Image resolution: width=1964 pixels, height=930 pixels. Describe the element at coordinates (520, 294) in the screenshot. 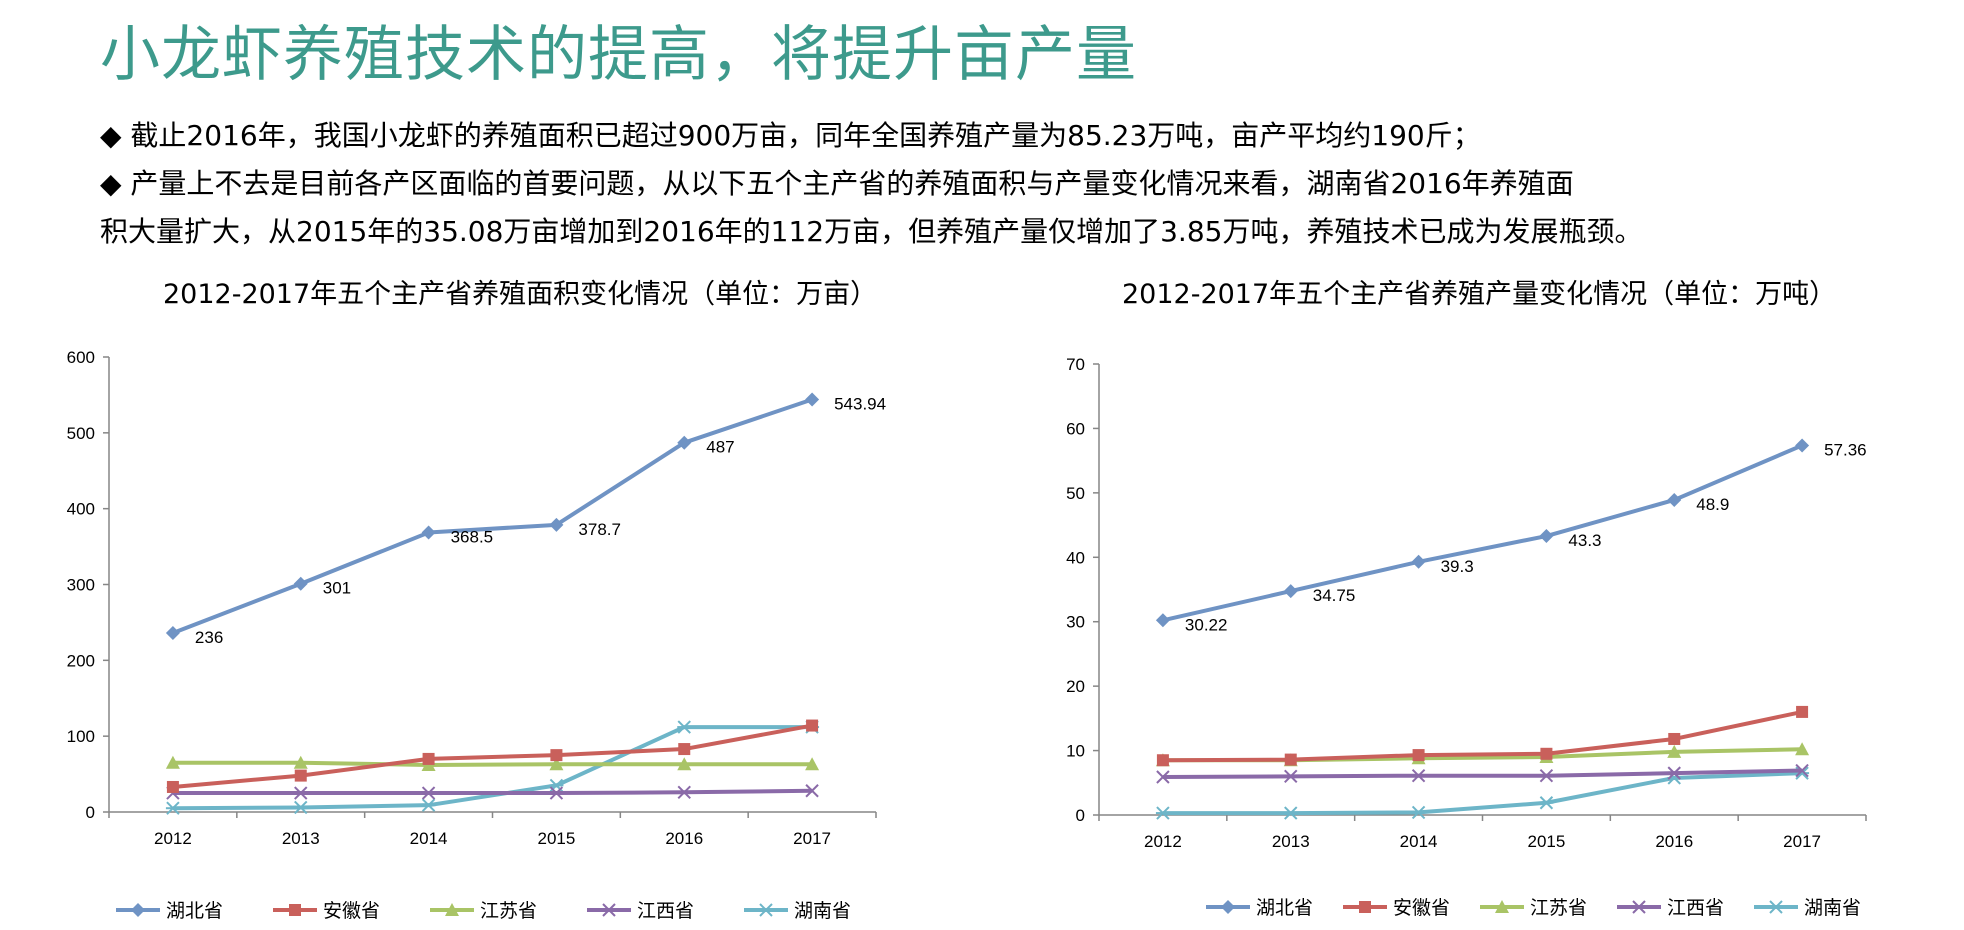

I see `area-chart-title: 2012-2017年五个主产省养殖面积变化情况（单位：万亩）` at that location.